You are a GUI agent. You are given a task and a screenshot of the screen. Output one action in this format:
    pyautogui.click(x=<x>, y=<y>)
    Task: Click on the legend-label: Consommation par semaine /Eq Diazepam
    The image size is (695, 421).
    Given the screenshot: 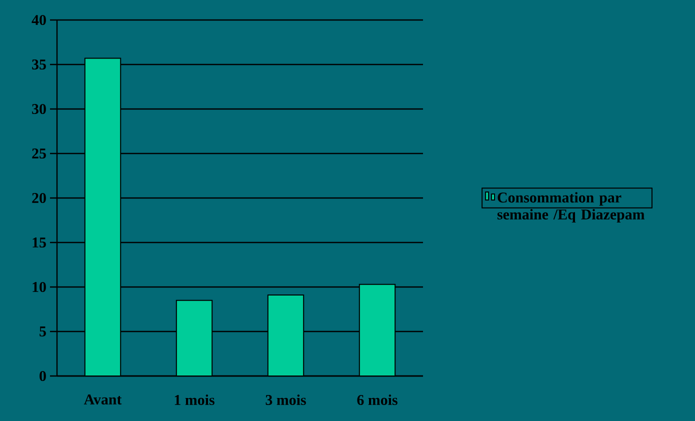 What is the action you would take?
    pyautogui.click(x=571, y=207)
    